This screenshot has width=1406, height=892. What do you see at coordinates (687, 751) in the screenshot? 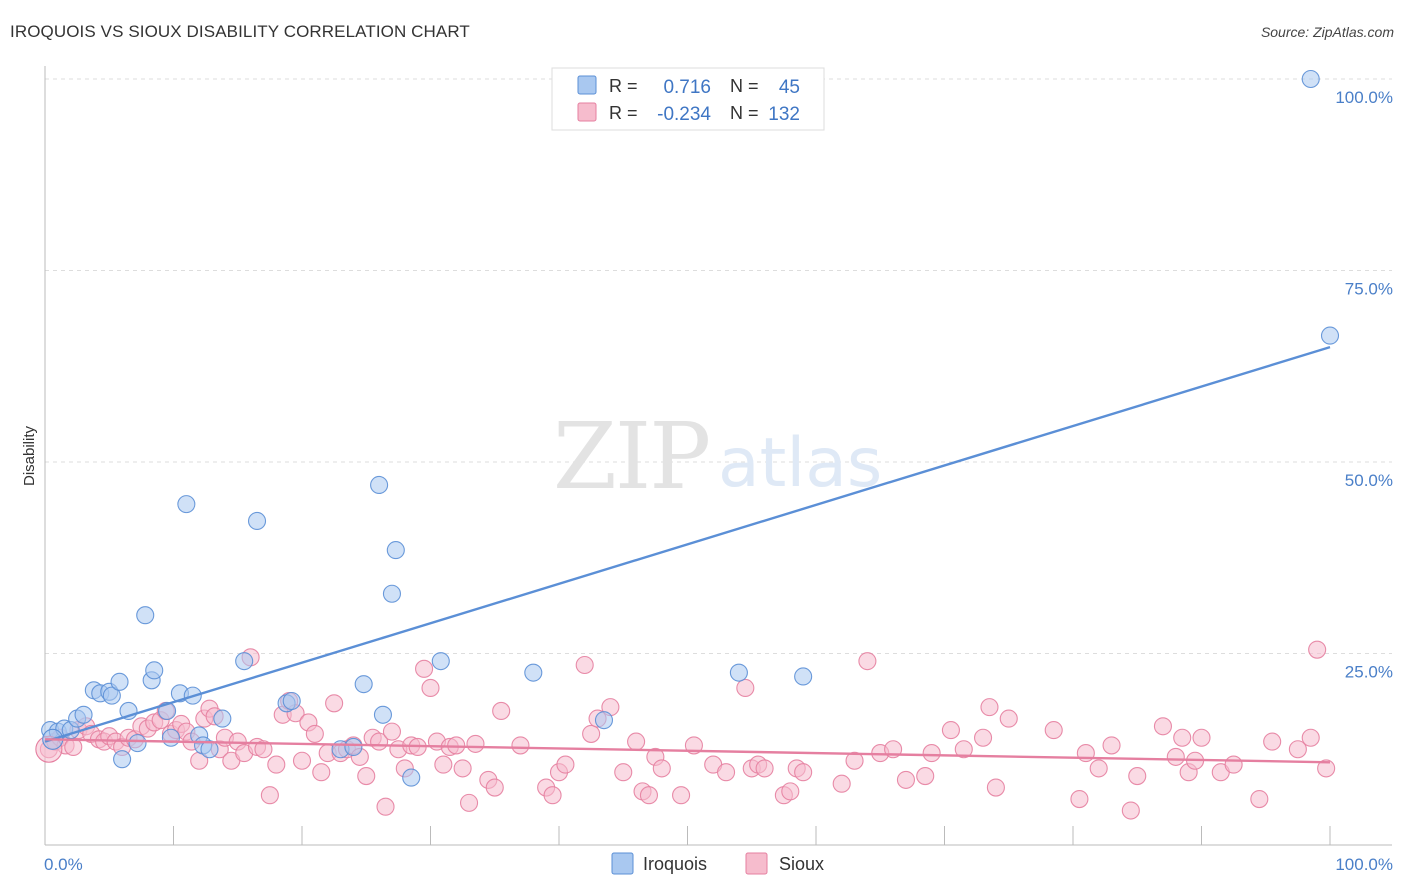
I see `trend-line-sioux` at bounding box center [687, 751].